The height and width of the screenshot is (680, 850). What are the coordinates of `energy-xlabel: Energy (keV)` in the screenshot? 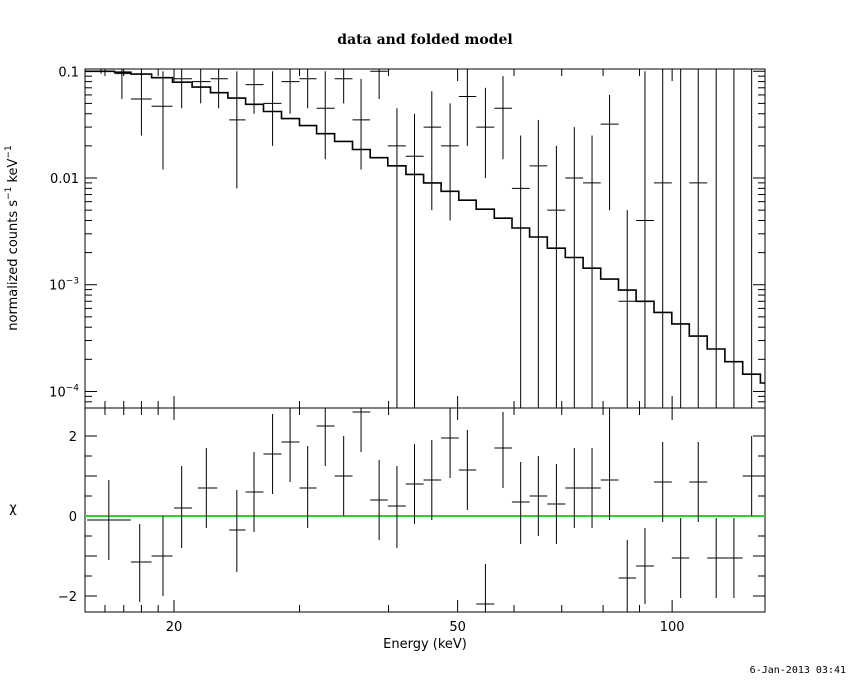 It's located at (425, 644).